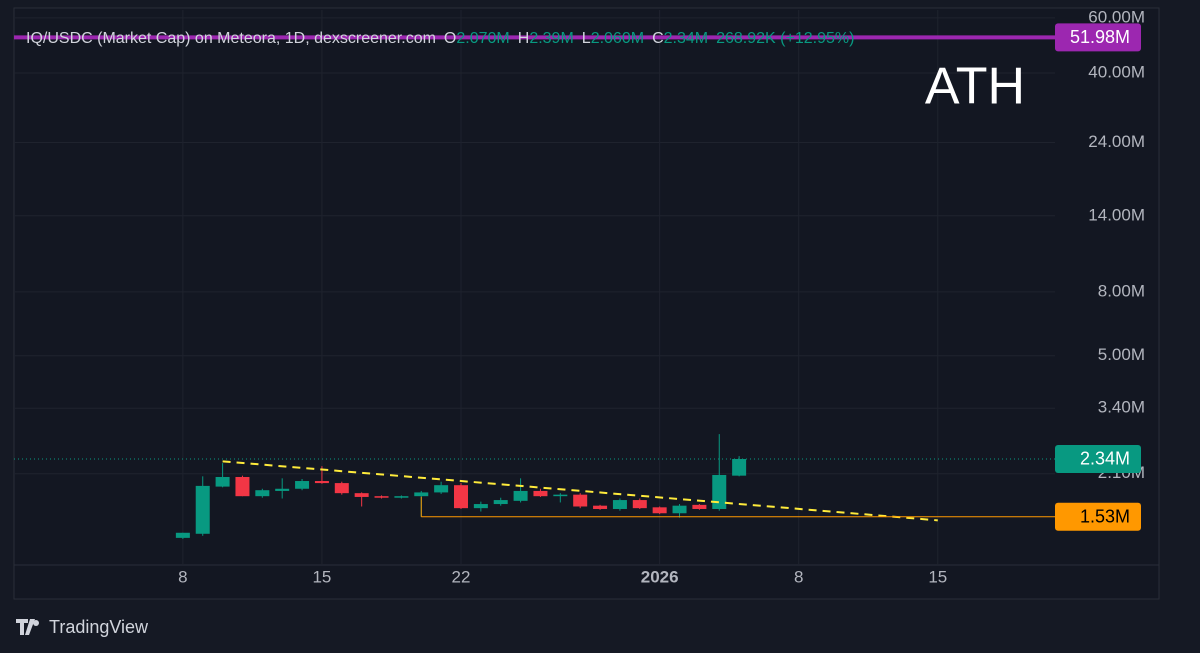  I want to click on y-tick-label: 5.00M, so click(1121, 354).